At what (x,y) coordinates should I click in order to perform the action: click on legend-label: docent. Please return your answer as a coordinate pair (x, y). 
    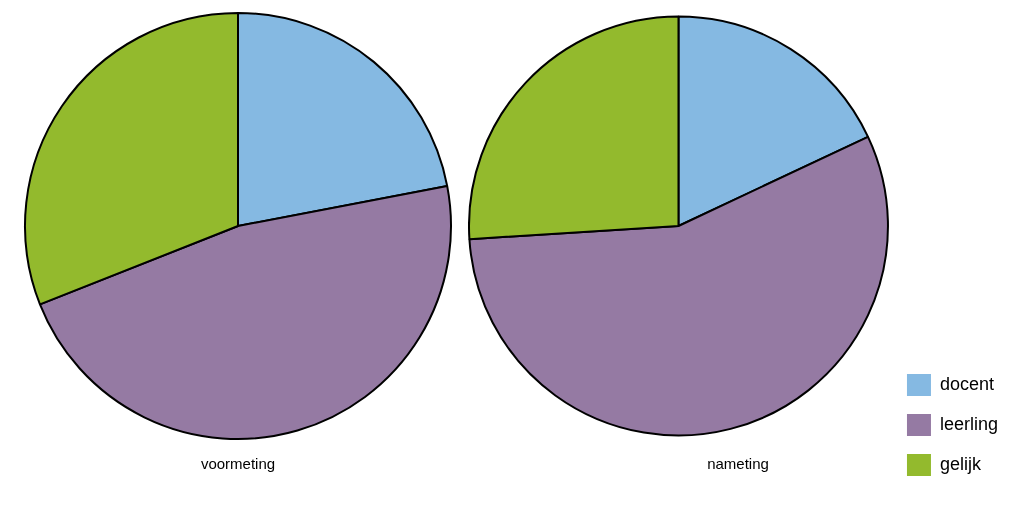
    Looking at the image, I should click on (967, 383).